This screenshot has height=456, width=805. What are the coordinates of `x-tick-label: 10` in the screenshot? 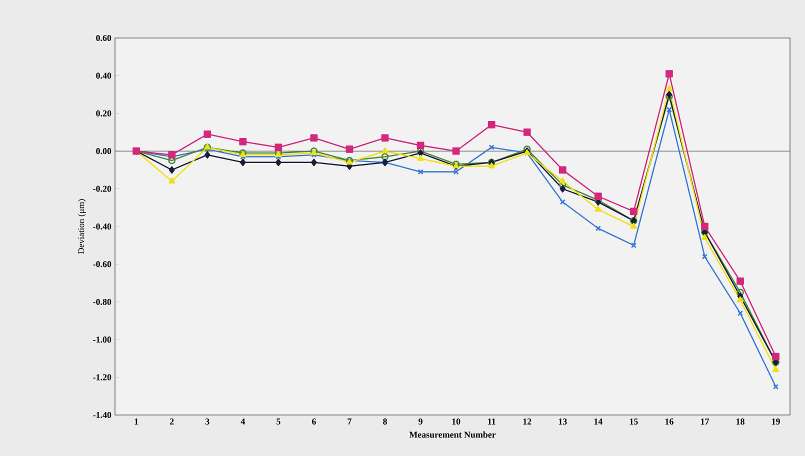 It's located at (456, 421).